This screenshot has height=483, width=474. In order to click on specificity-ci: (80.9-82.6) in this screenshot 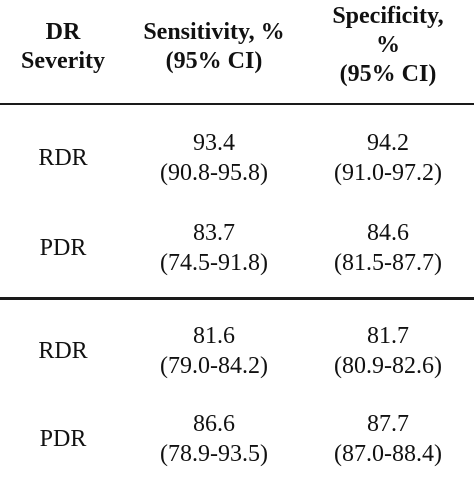, I will do `click(388, 366)`.